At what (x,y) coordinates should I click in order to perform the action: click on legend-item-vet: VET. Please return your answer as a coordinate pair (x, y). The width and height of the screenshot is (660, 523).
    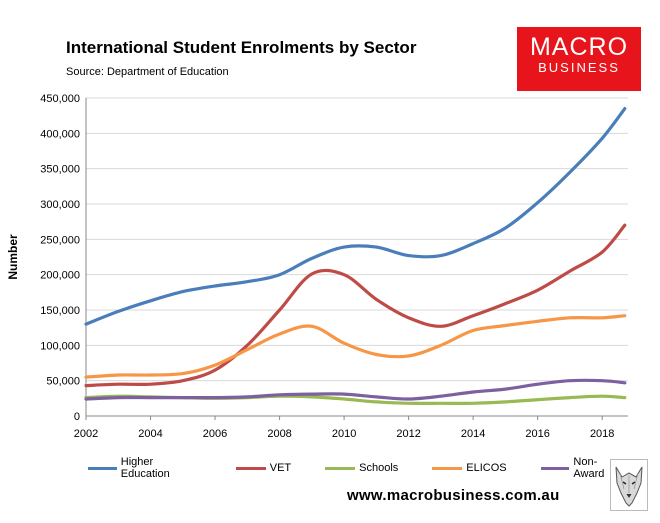
    Looking at the image, I should click on (263, 468).